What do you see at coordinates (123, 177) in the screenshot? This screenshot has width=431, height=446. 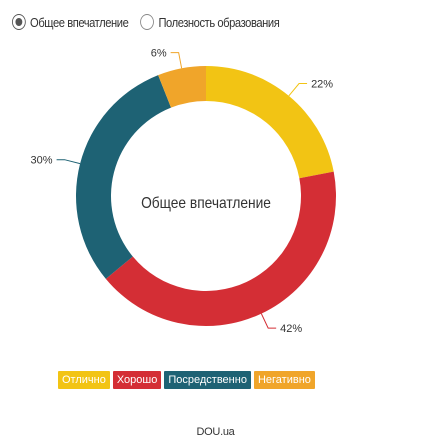 I see `slice-mediocre` at bounding box center [123, 177].